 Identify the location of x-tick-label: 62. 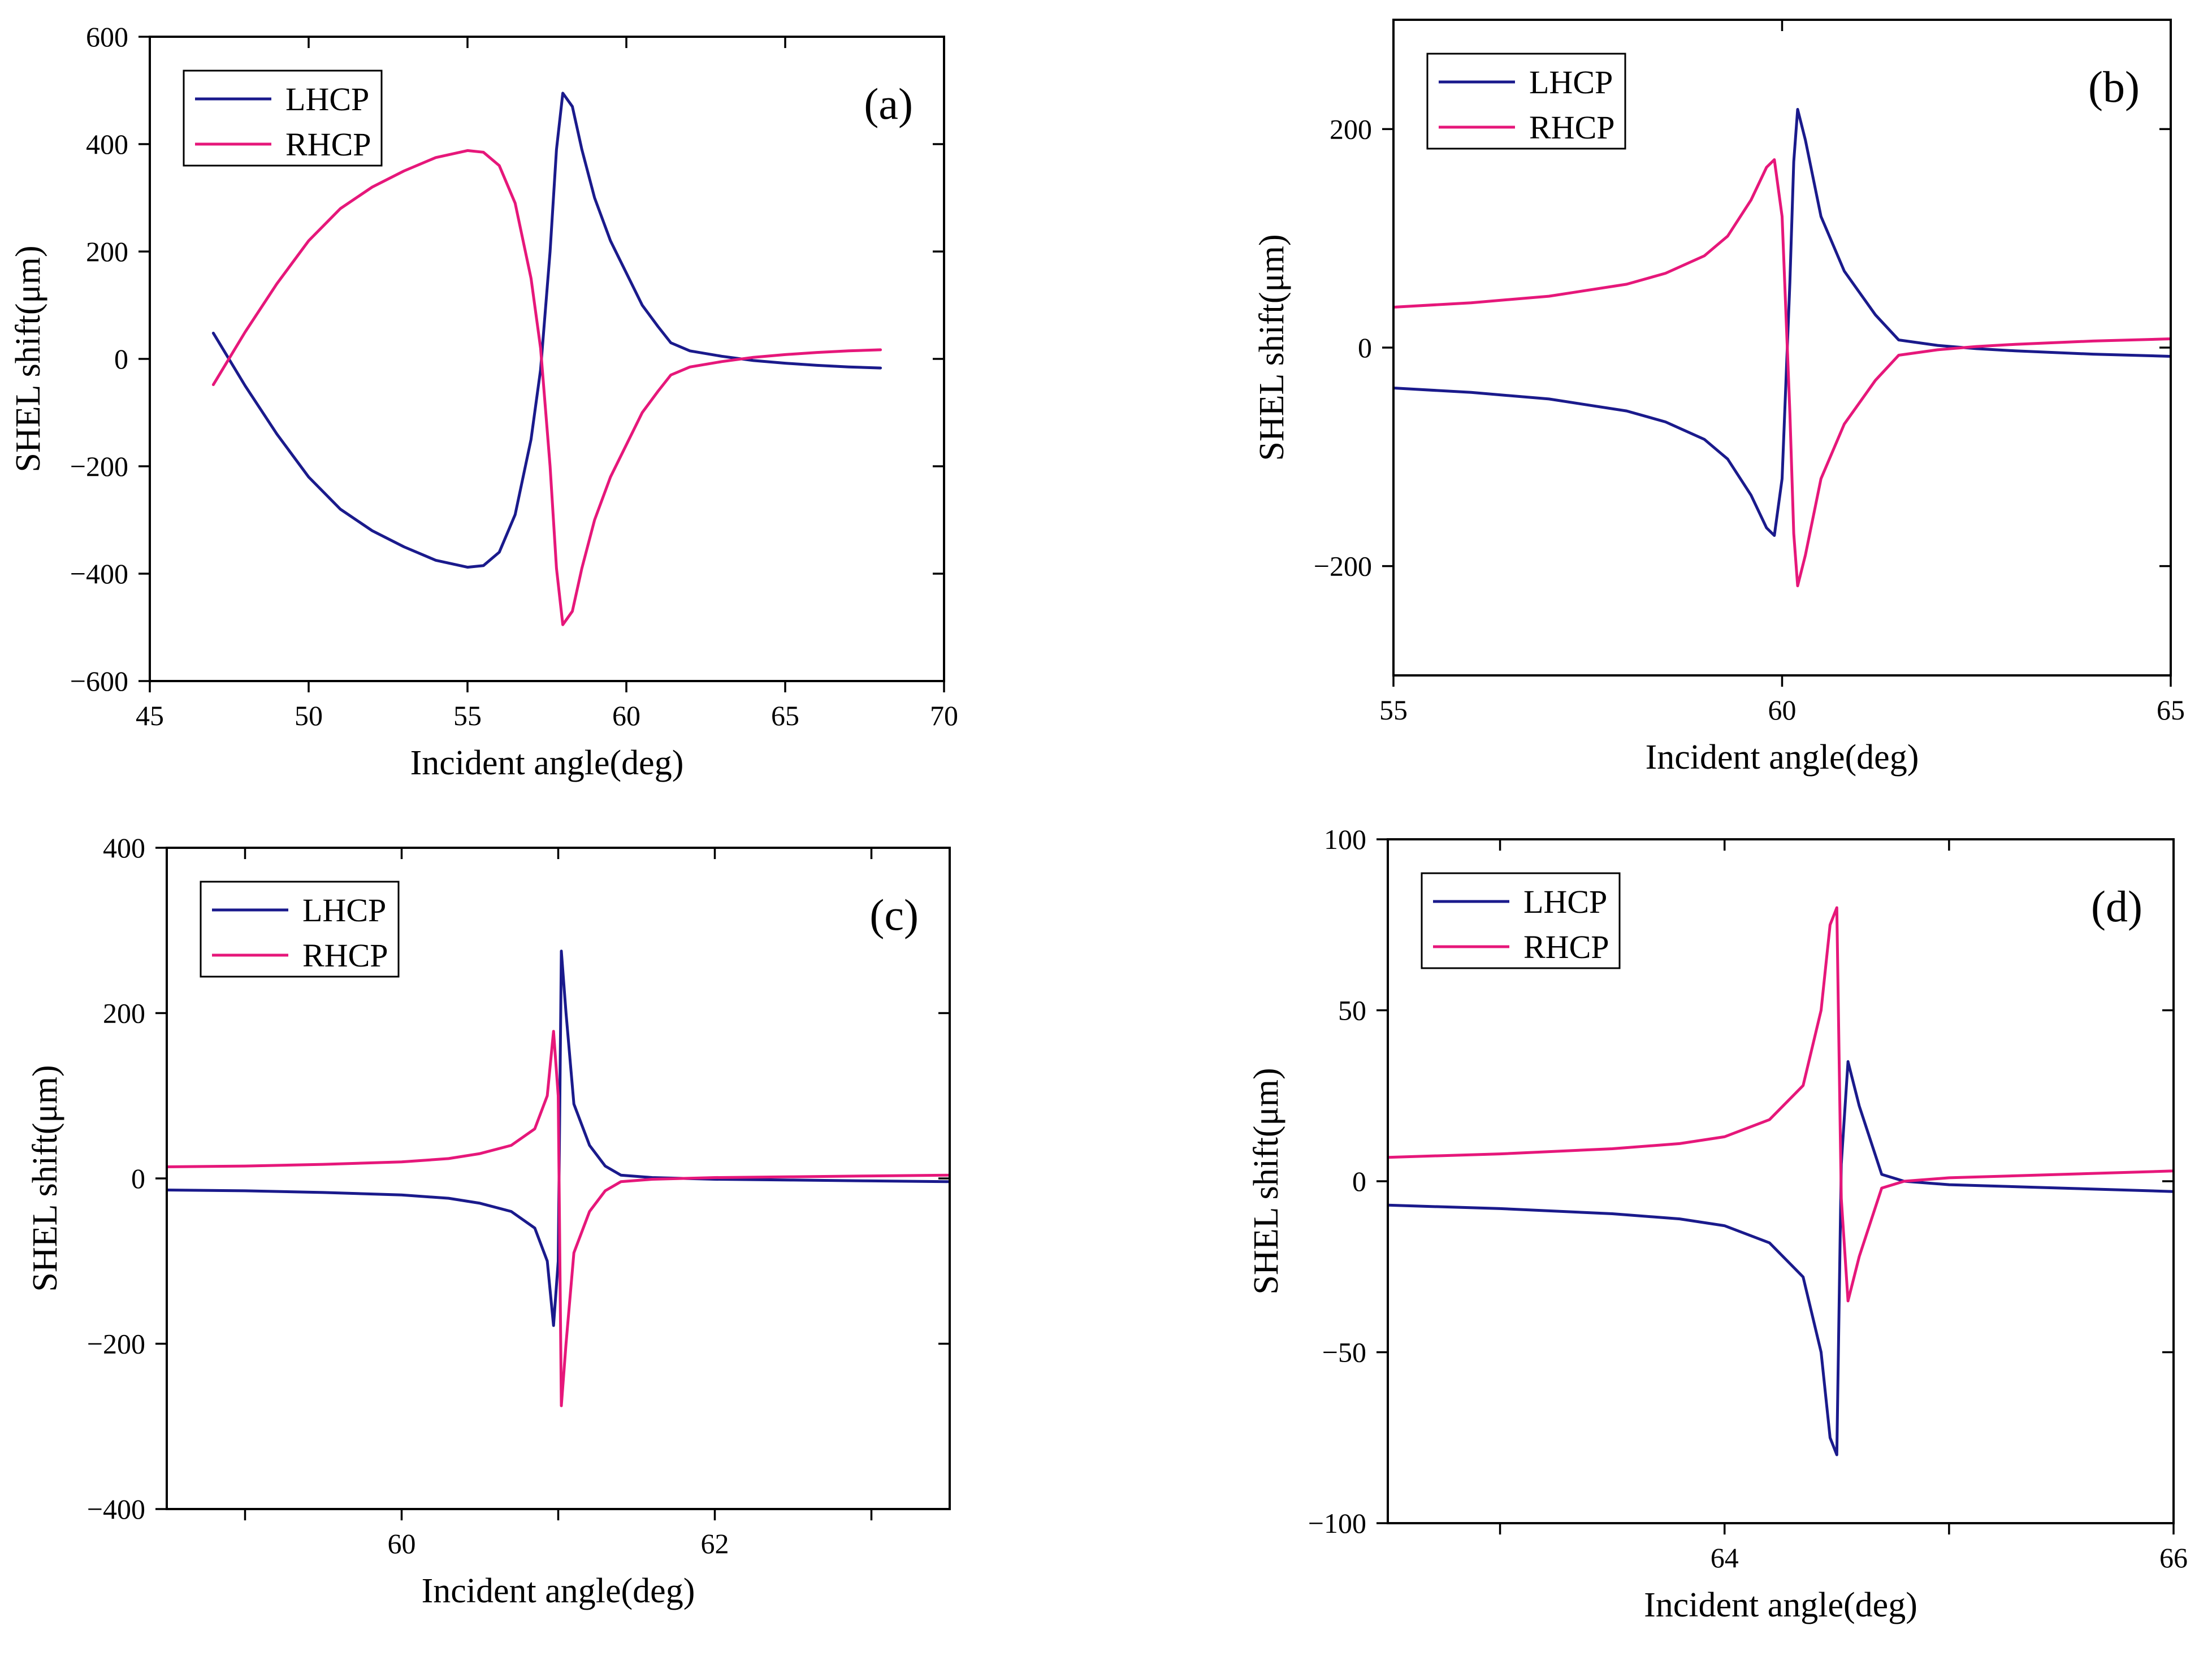
(715, 1543).